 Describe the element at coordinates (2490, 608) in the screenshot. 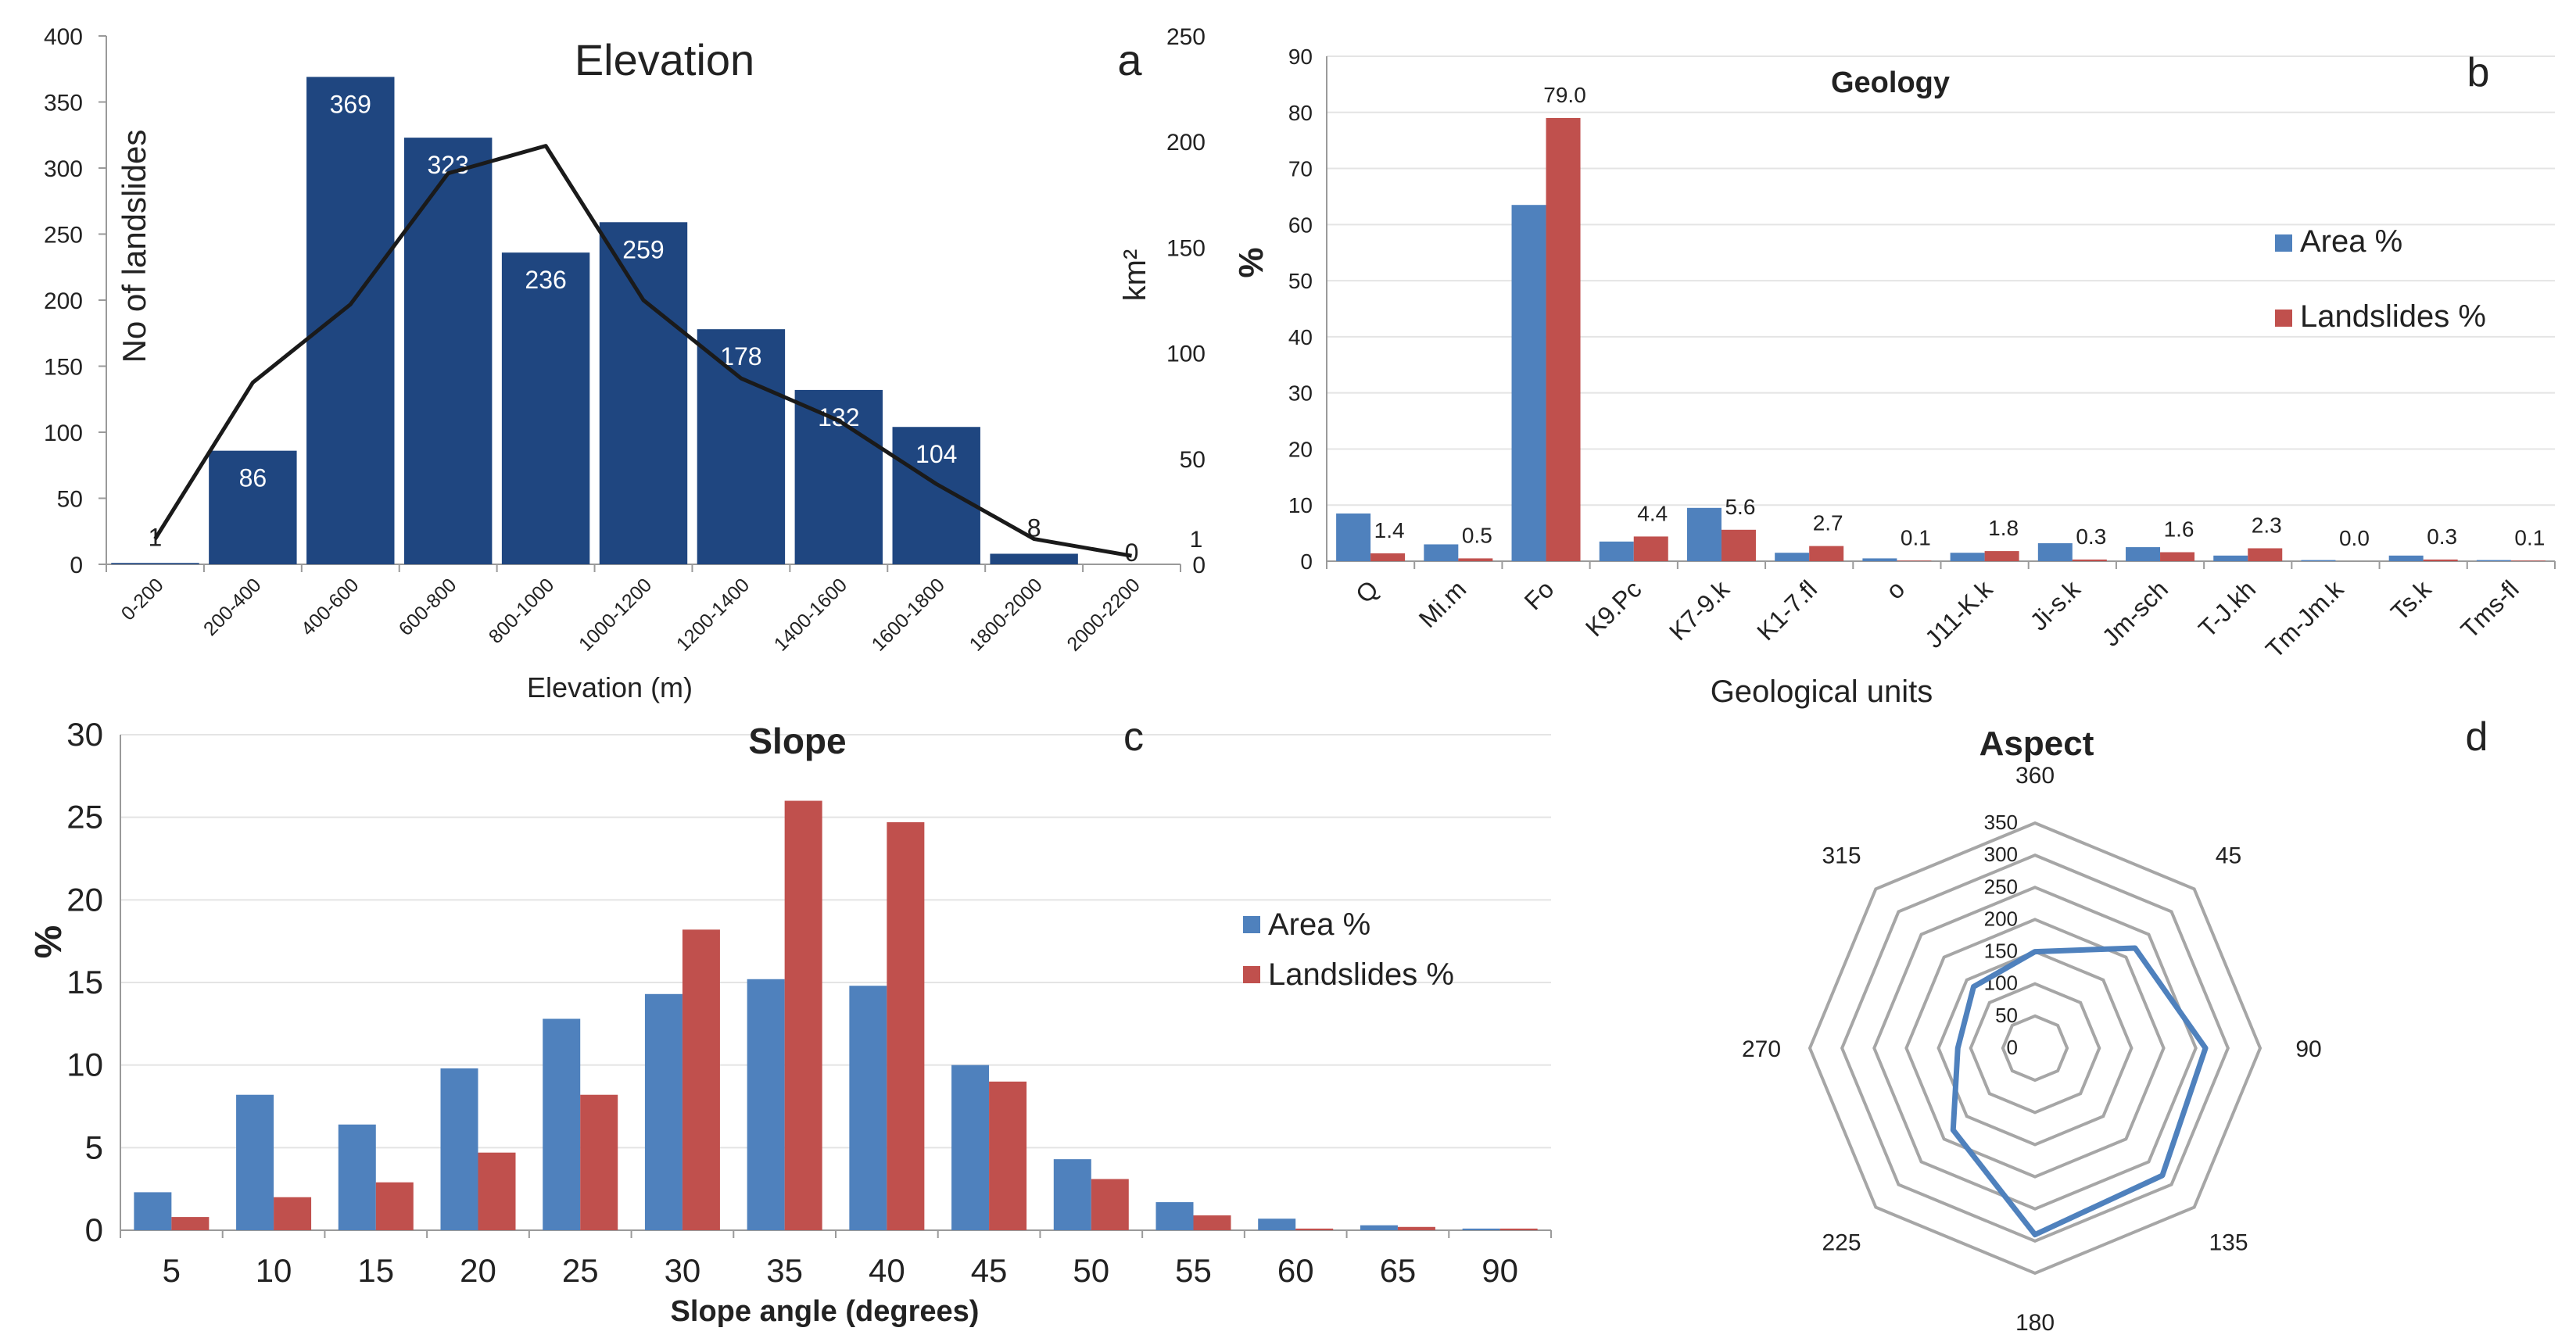

I see `x-tick-label: Tms-fl` at that location.